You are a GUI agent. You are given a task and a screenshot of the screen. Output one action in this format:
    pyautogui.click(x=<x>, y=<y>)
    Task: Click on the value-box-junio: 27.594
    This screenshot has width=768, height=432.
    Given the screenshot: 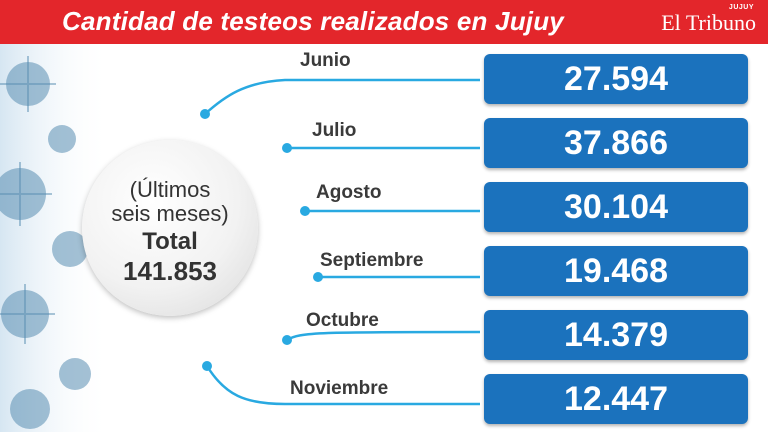 What is the action you would take?
    pyautogui.click(x=616, y=79)
    